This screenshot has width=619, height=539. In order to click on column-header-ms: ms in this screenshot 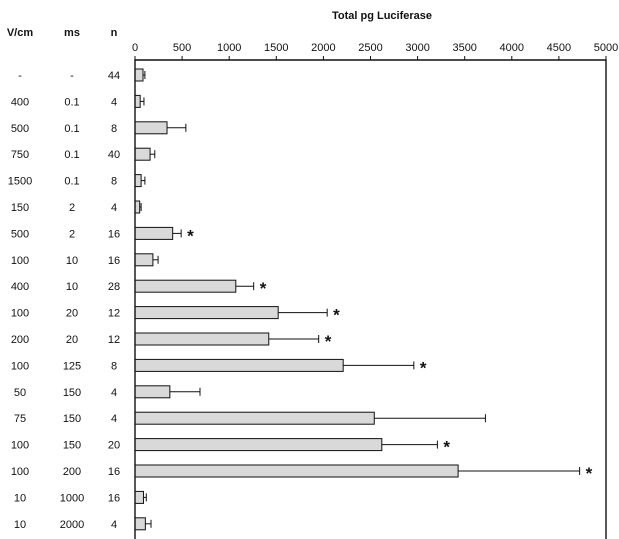, I will do `click(72, 33)`.